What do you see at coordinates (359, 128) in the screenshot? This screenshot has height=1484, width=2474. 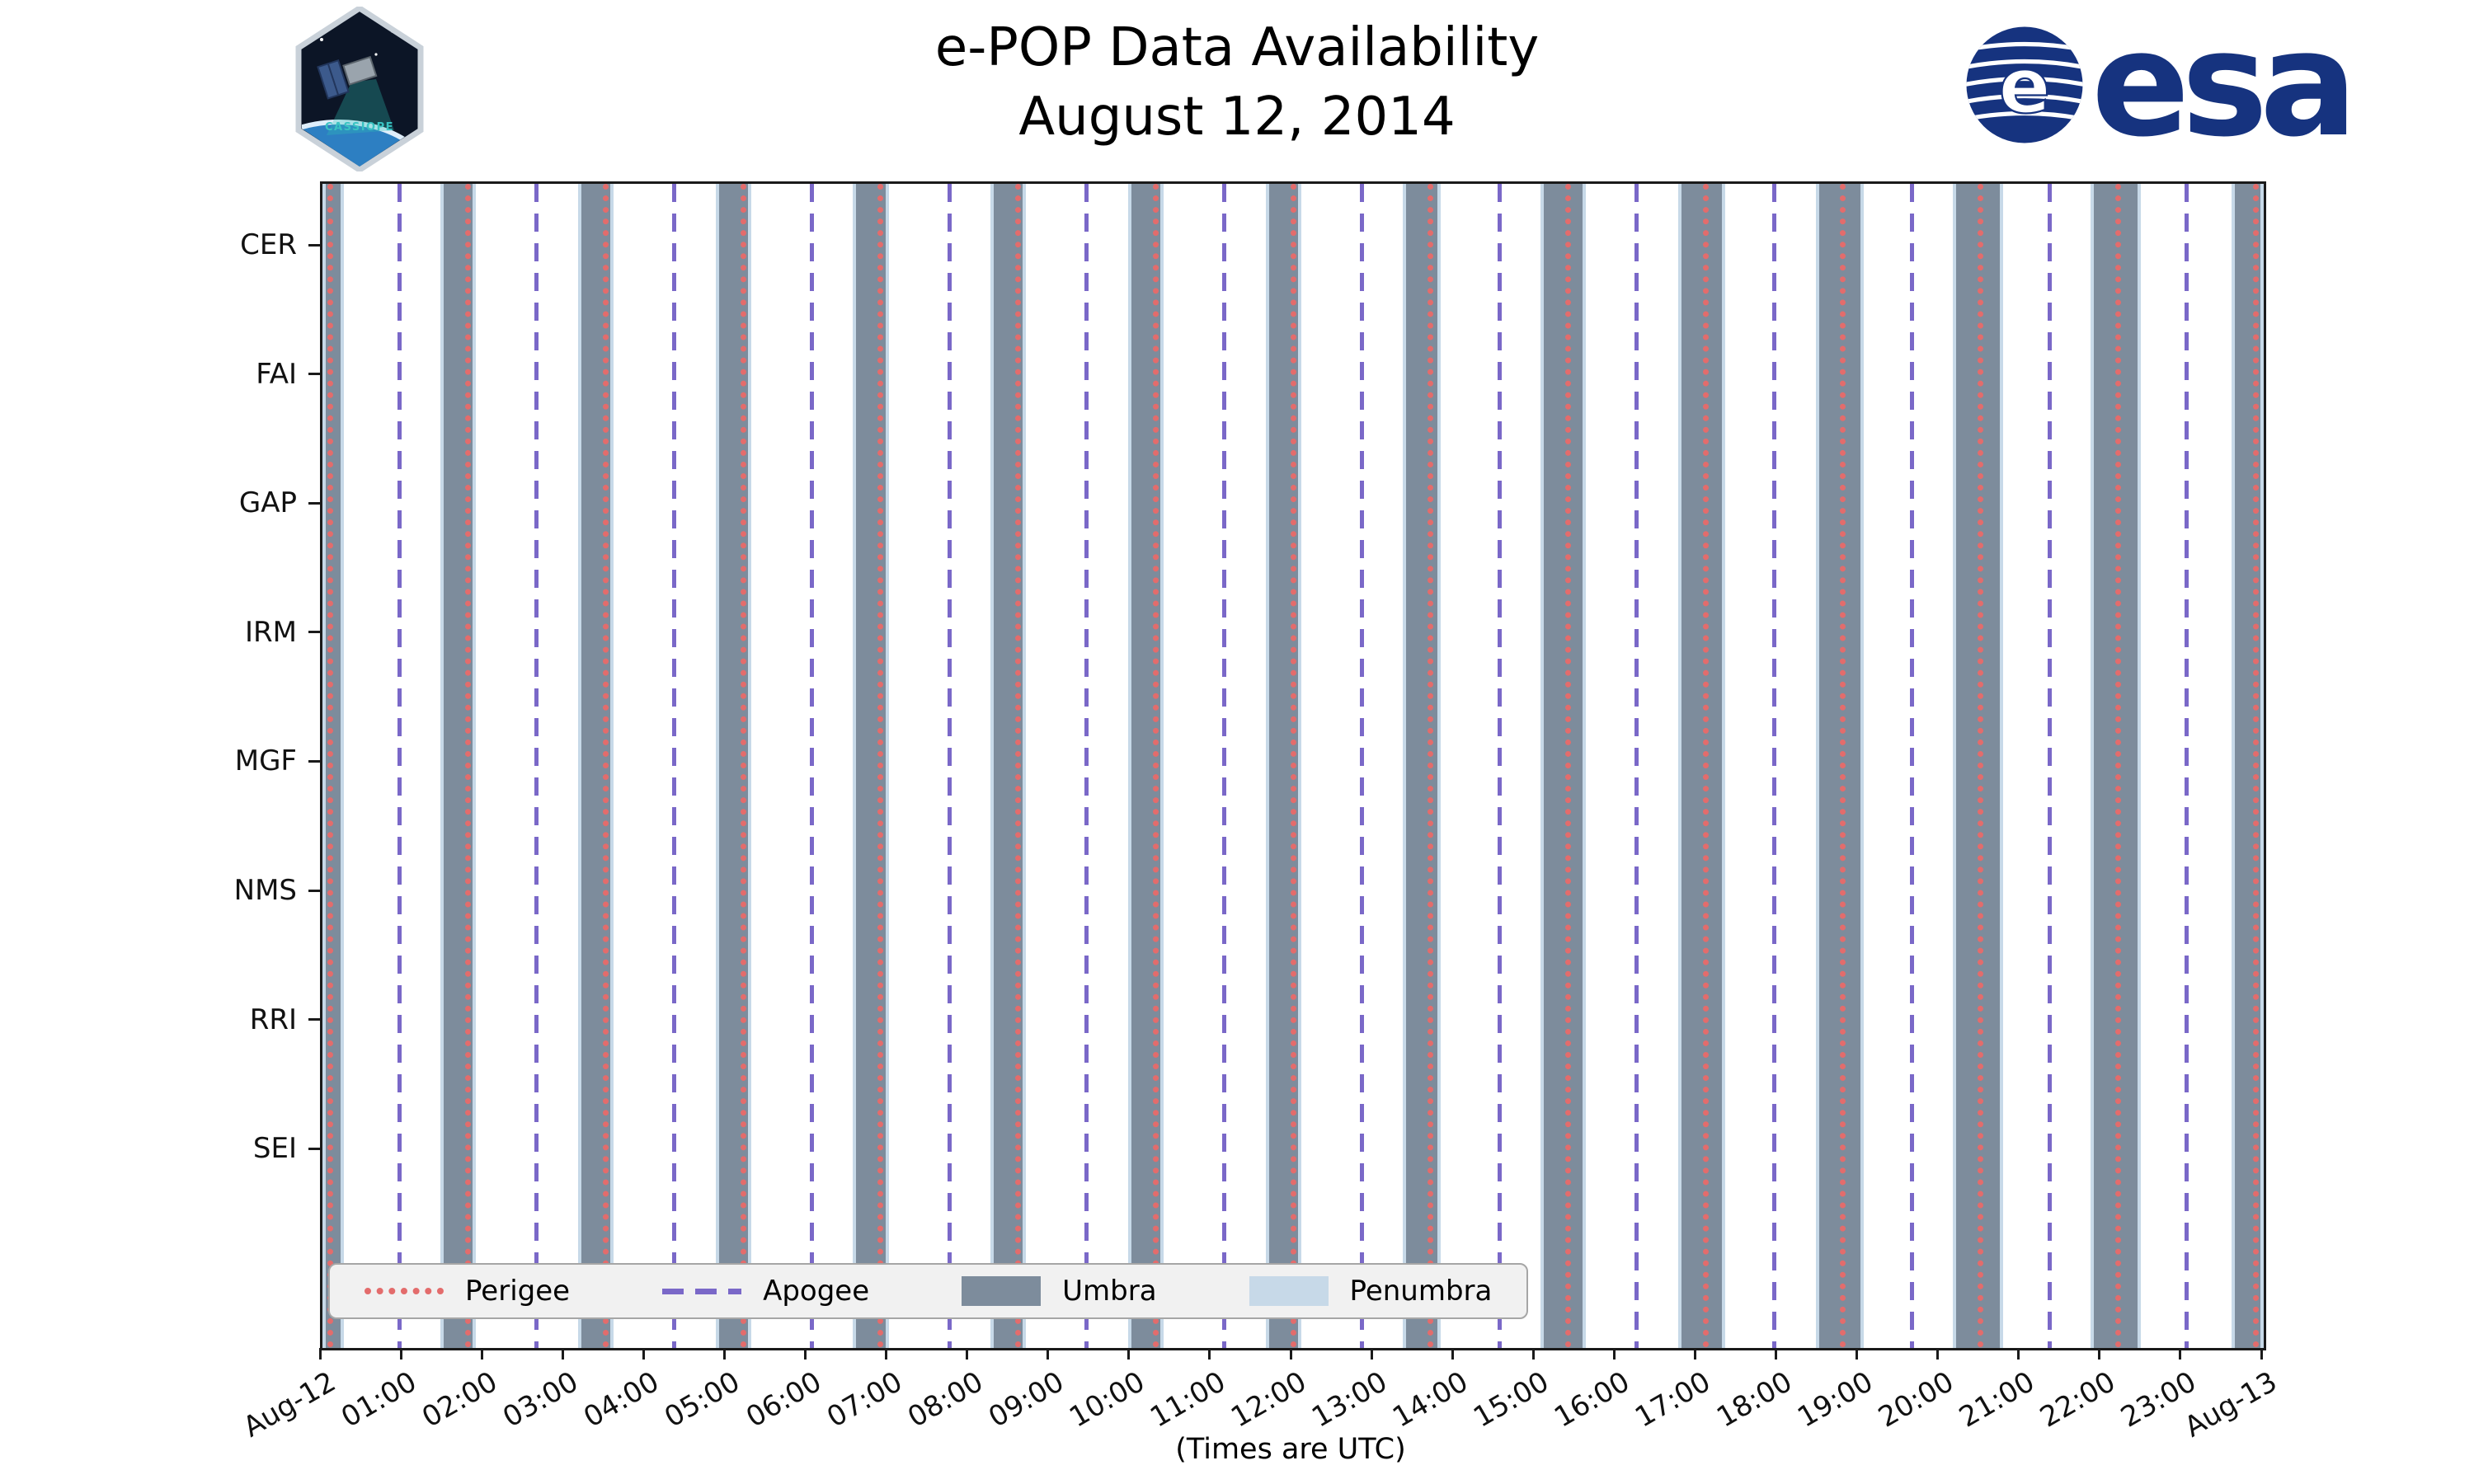 I see `patch-text: CASSIOPE` at bounding box center [359, 128].